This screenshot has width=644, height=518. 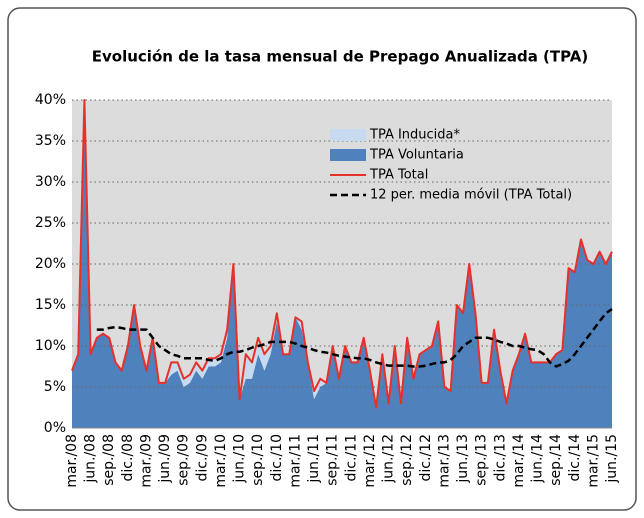 What do you see at coordinates (482, 460) in the screenshot?
I see `x-tick-label: sep./13` at bounding box center [482, 460].